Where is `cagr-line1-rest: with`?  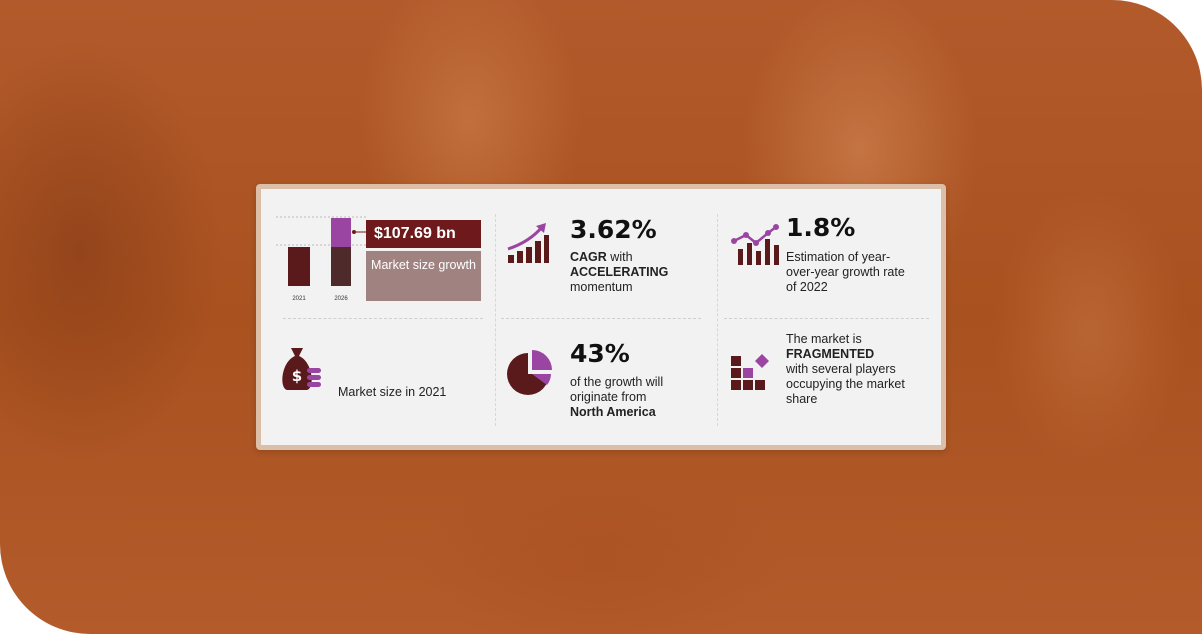 cagr-line1-rest: with is located at coordinates (619, 257).